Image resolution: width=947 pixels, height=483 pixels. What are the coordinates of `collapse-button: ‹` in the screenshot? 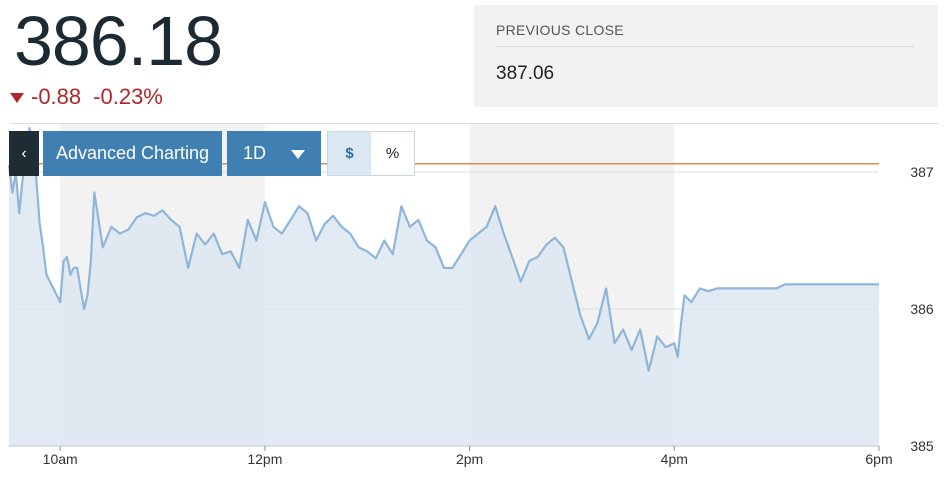 It's located at (24, 153).